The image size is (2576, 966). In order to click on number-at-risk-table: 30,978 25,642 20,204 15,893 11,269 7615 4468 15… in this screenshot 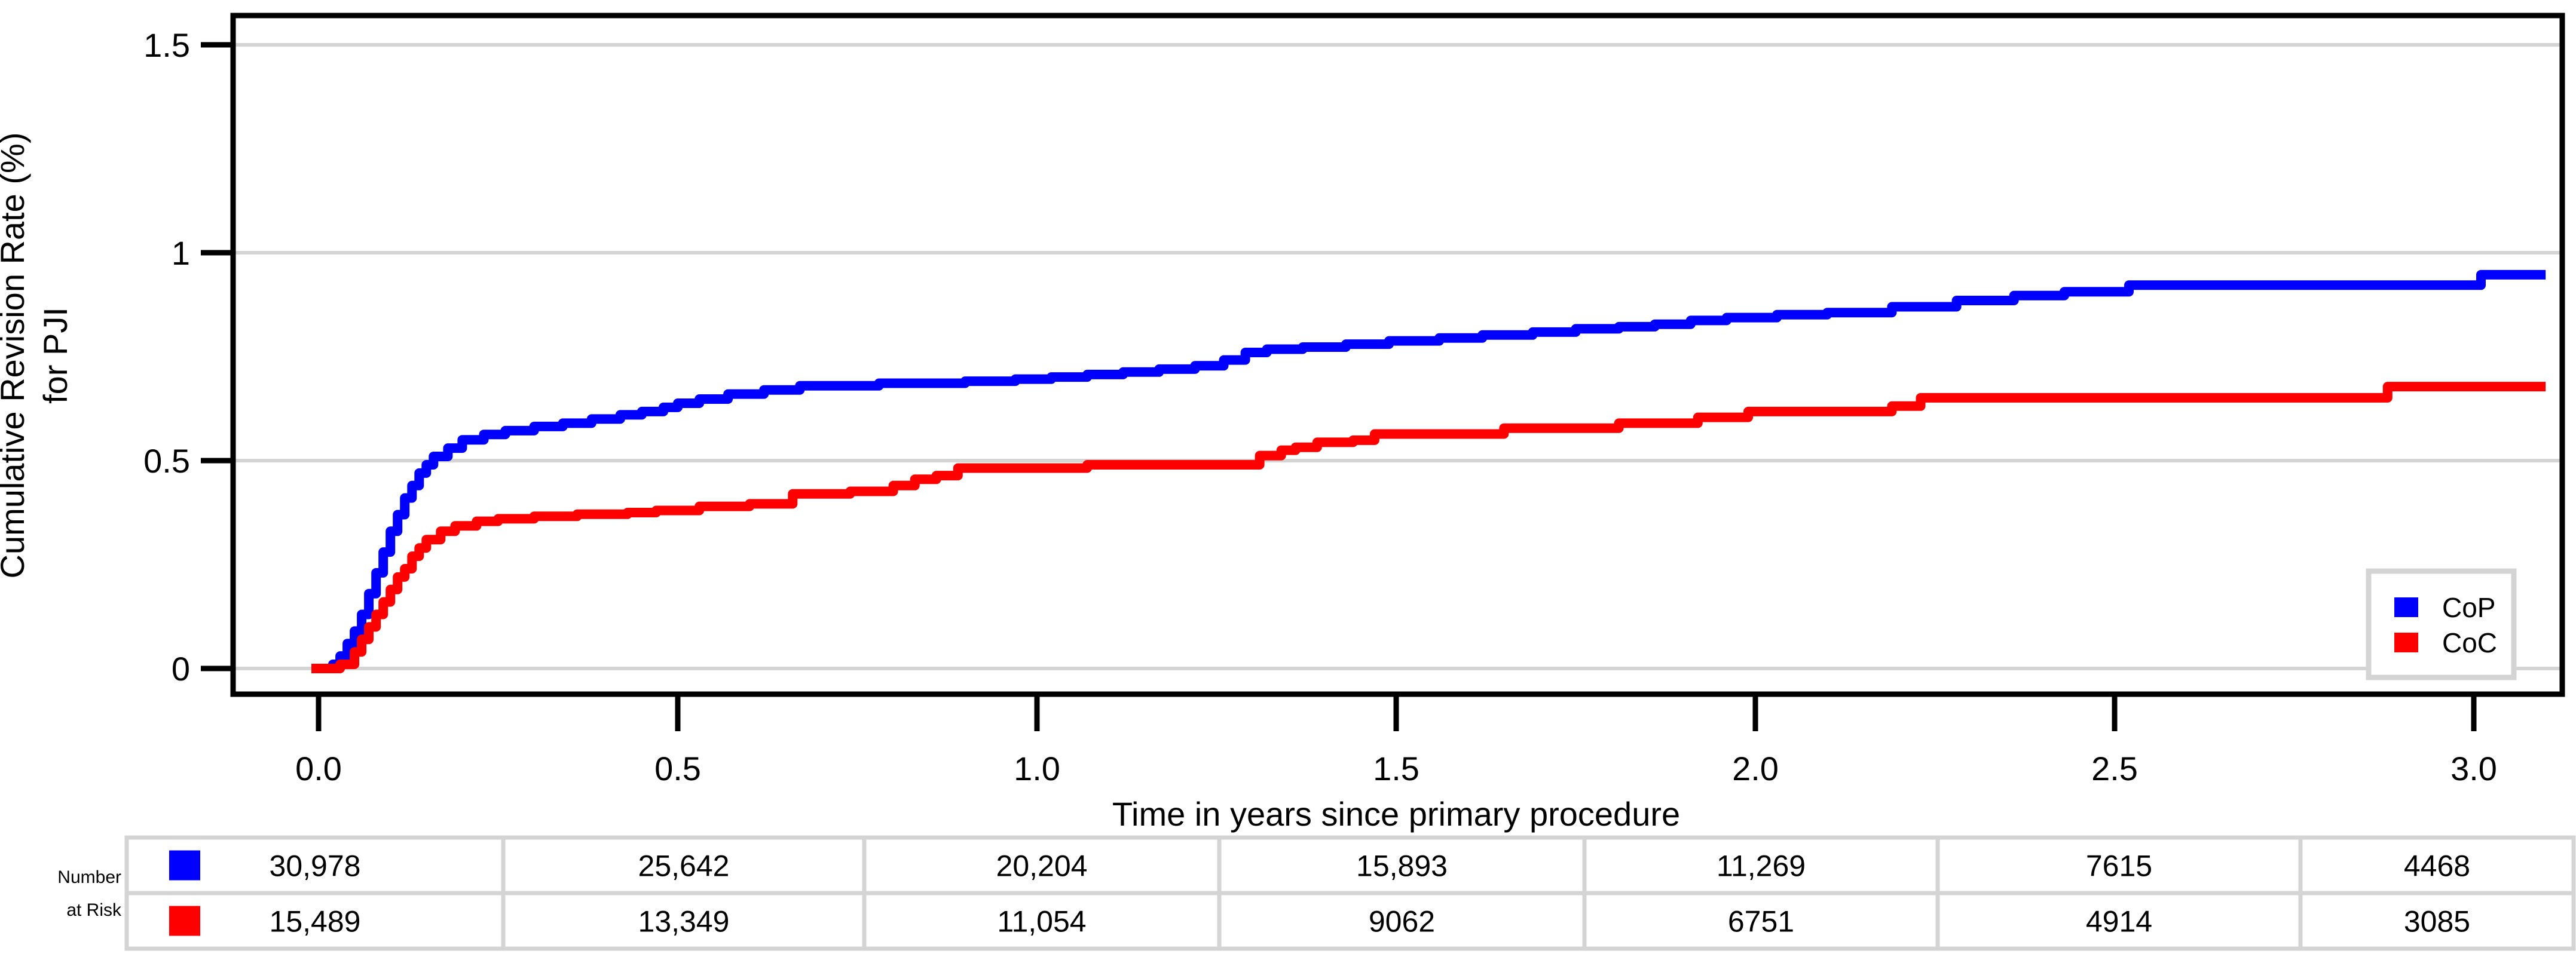, I will do `click(1350, 893)`.